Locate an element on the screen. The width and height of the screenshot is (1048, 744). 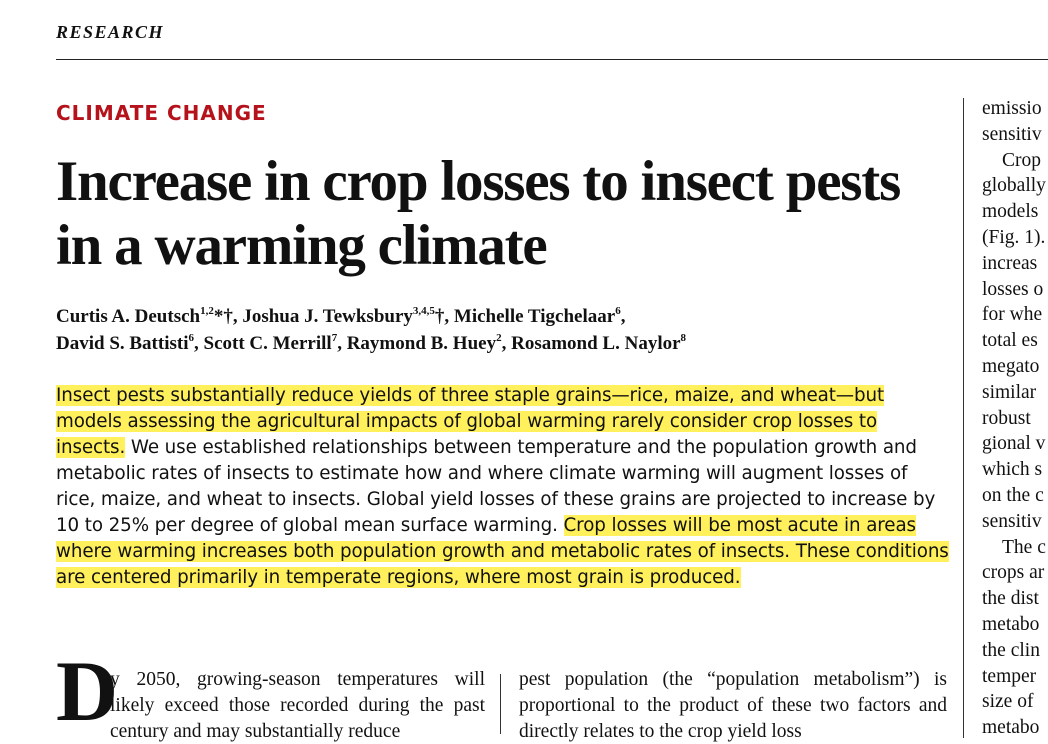
right-column-line: Crop is located at coordinates (1021, 160).